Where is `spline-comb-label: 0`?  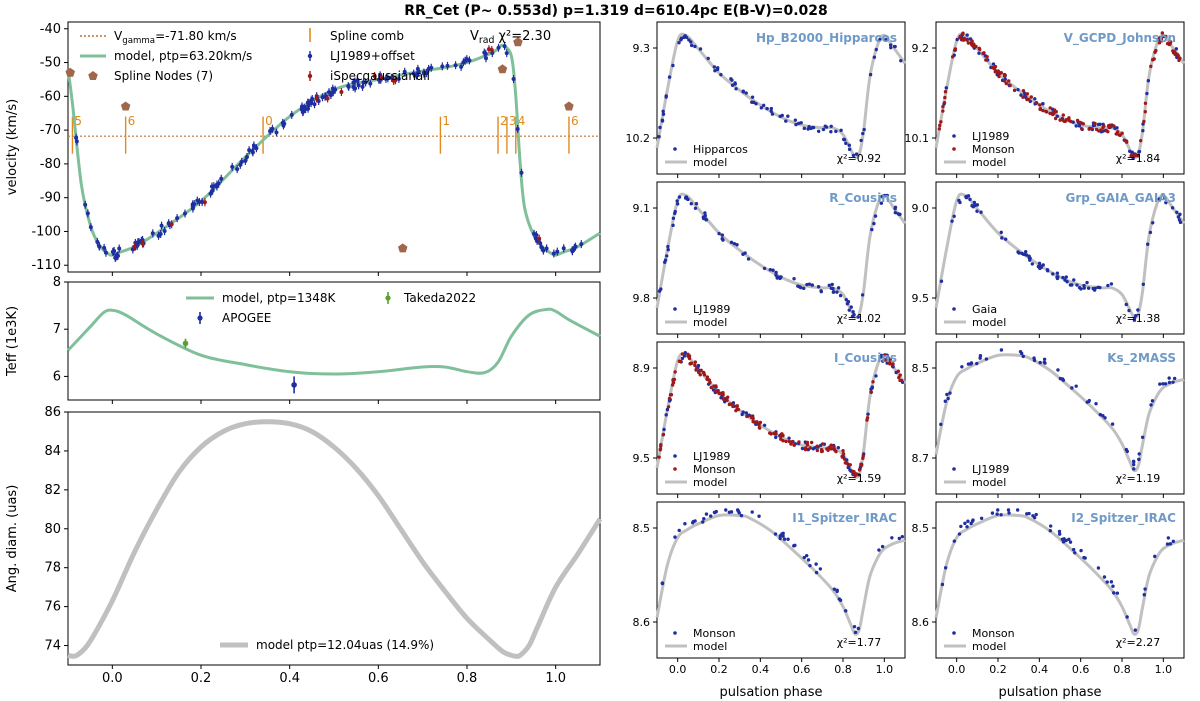 spline-comb-label: 0 is located at coordinates (269, 121).